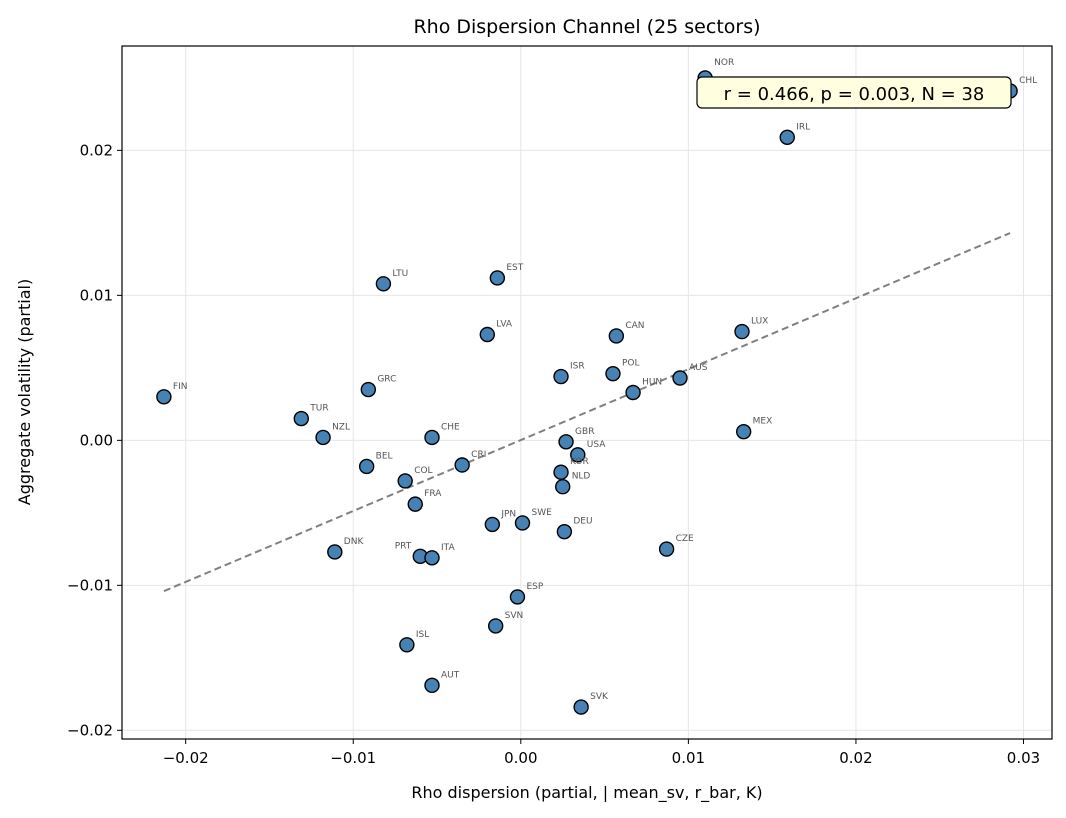 This screenshot has height=818, width=1066. Describe the element at coordinates (96, 295) in the screenshot. I see `y-tick-label: 0.01` at that location.